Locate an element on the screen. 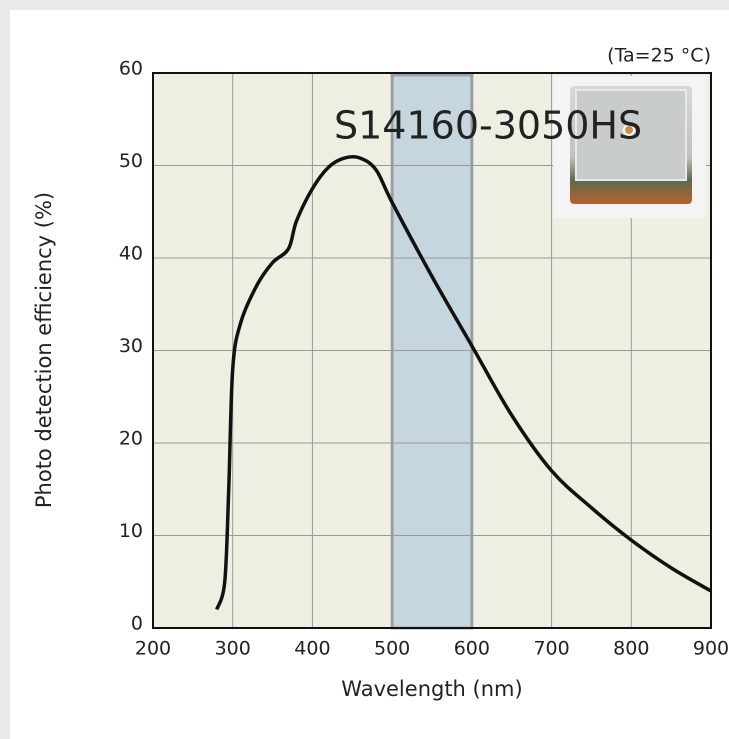  x-tick-label: 600 is located at coordinates (472, 649).